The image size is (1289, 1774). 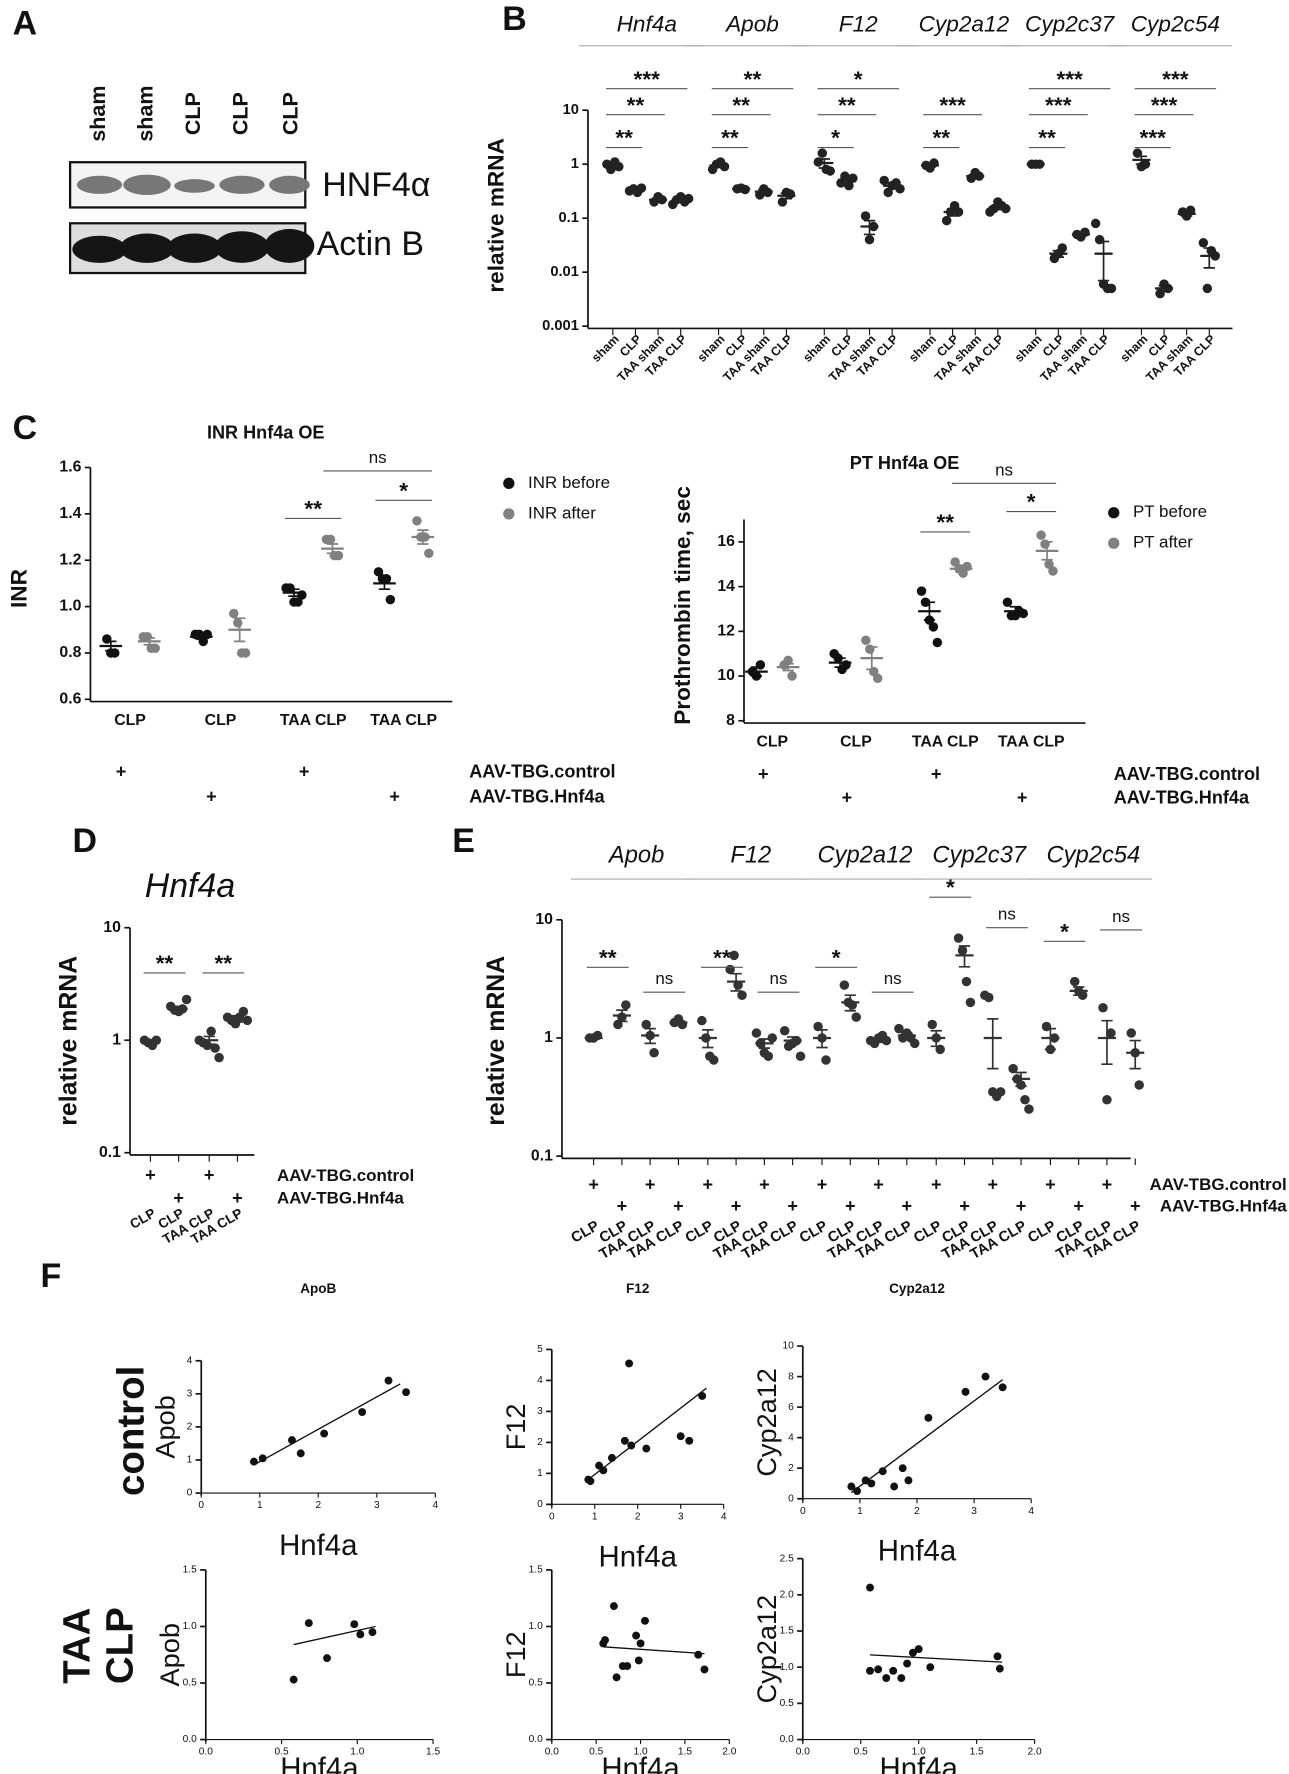 What do you see at coordinates (370, 244) in the screenshot?
I see `band-label: Actin B` at bounding box center [370, 244].